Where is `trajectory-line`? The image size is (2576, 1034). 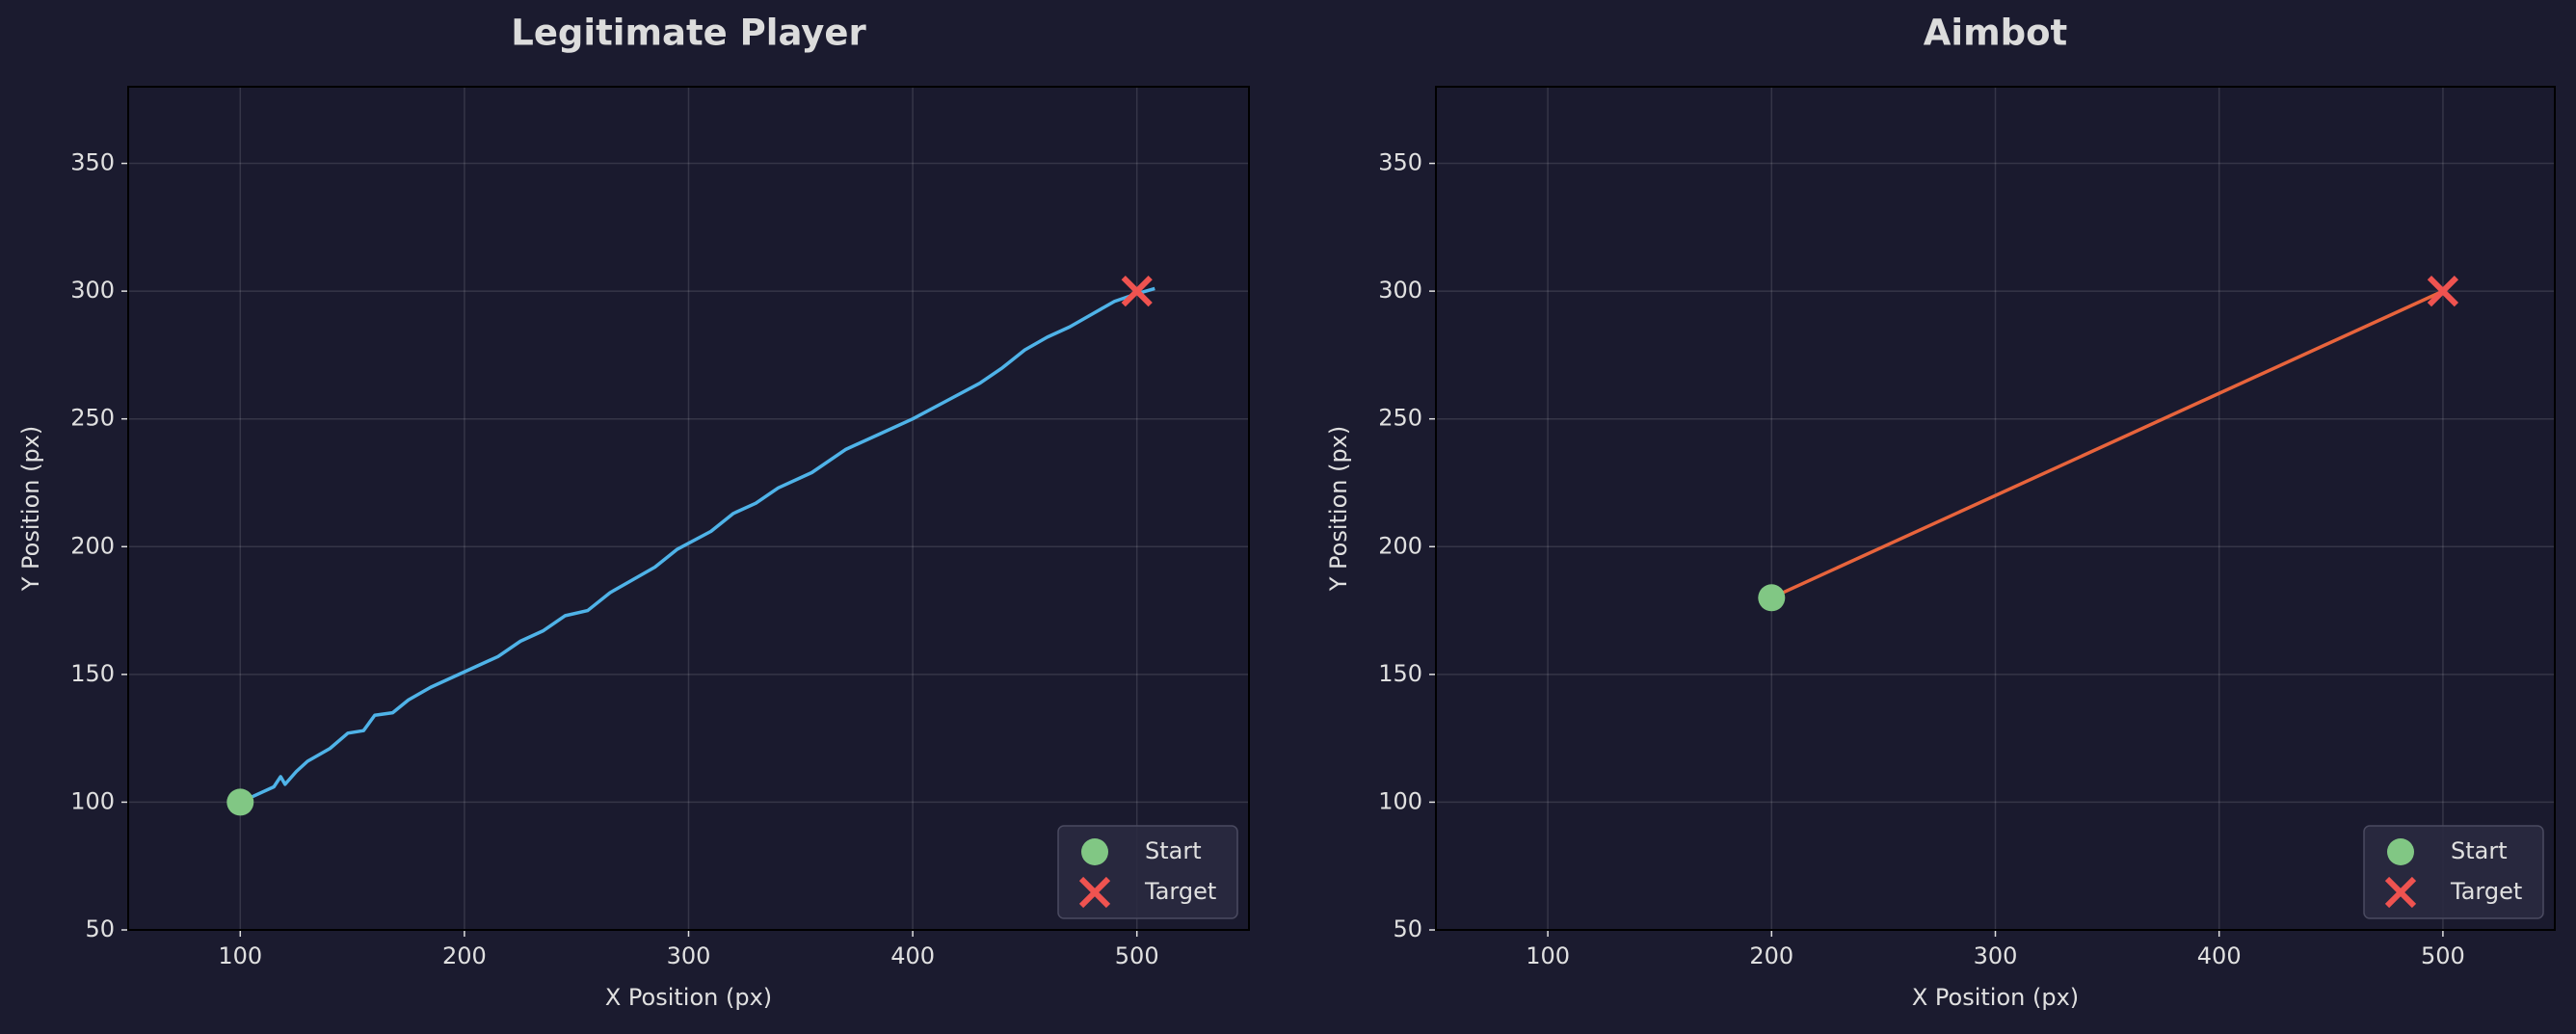
trajectory-line is located at coordinates (2107, 444).